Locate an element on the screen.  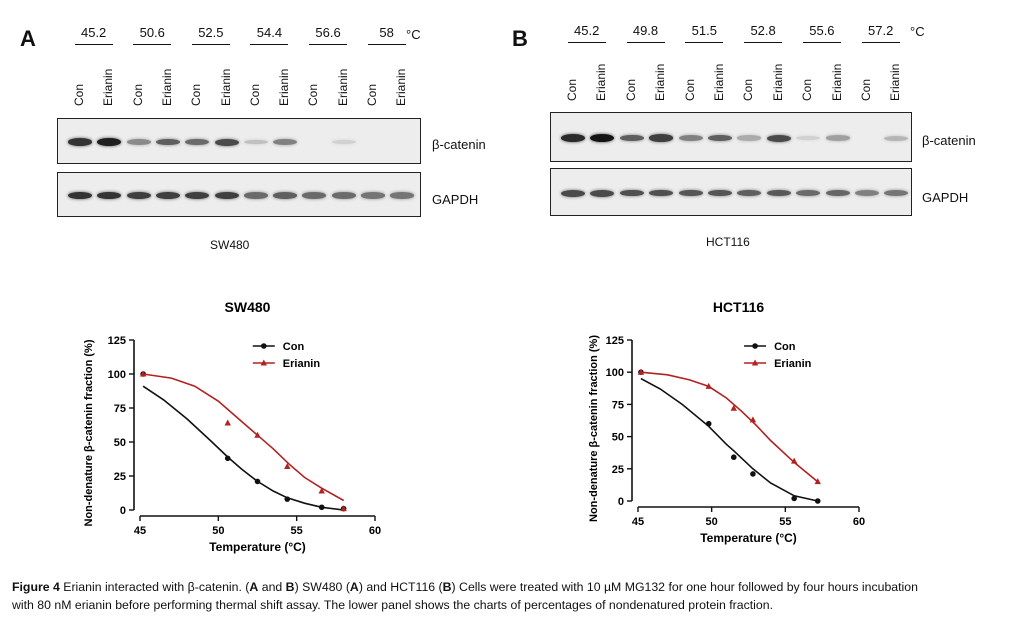
western-blot-gapdh-b is located at coordinates (731, 192).